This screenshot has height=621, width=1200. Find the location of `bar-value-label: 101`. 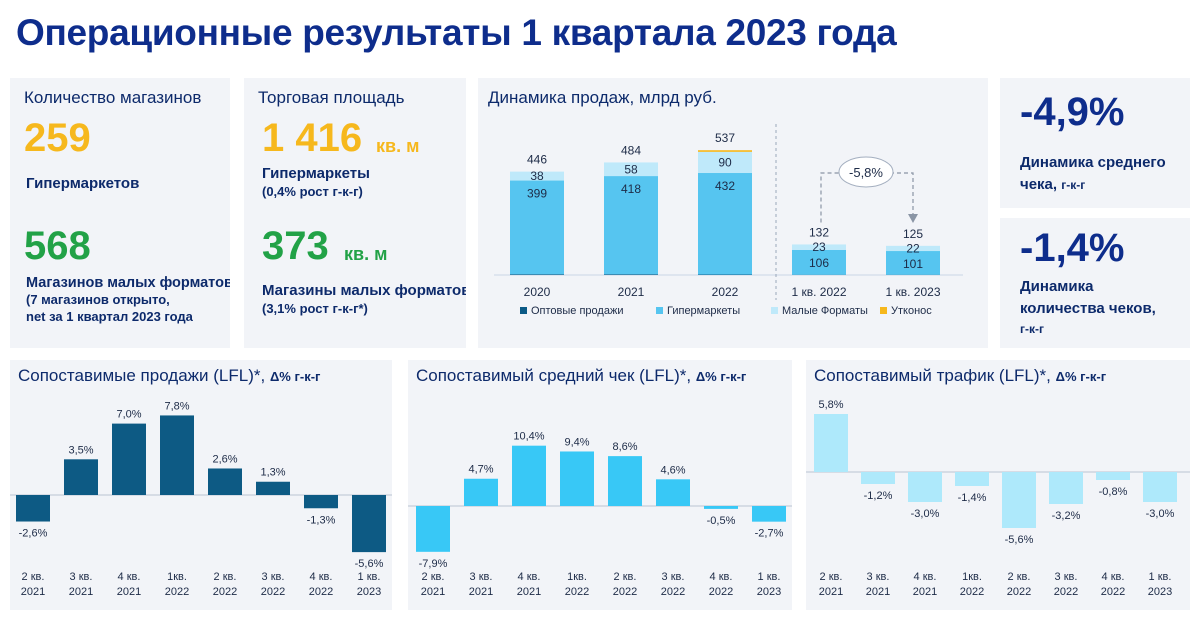

bar-value-label: 101 is located at coordinates (913, 264).